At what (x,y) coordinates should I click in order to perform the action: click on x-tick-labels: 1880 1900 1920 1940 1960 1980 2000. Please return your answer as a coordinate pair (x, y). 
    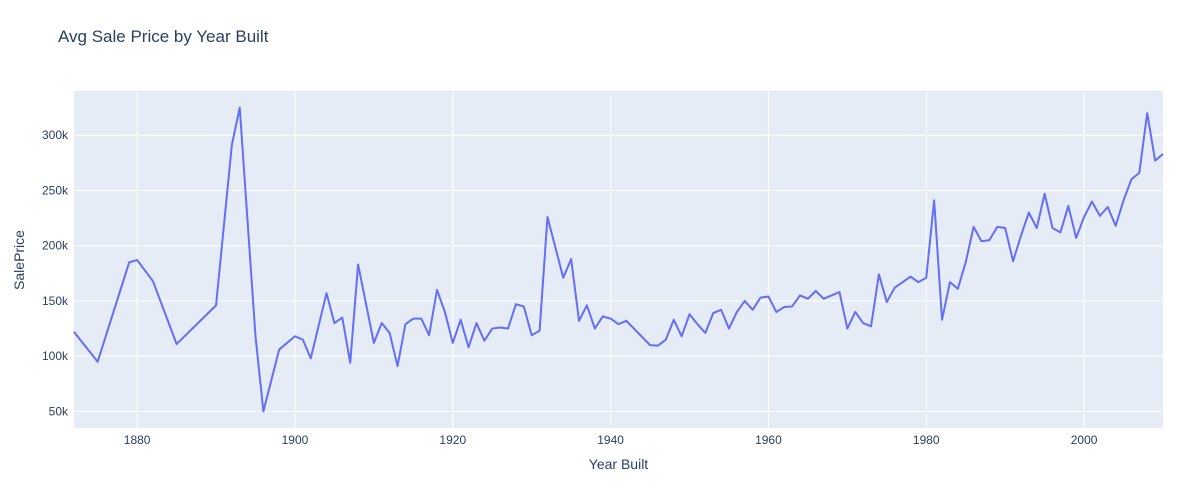
    Looking at the image, I should click on (611, 440).